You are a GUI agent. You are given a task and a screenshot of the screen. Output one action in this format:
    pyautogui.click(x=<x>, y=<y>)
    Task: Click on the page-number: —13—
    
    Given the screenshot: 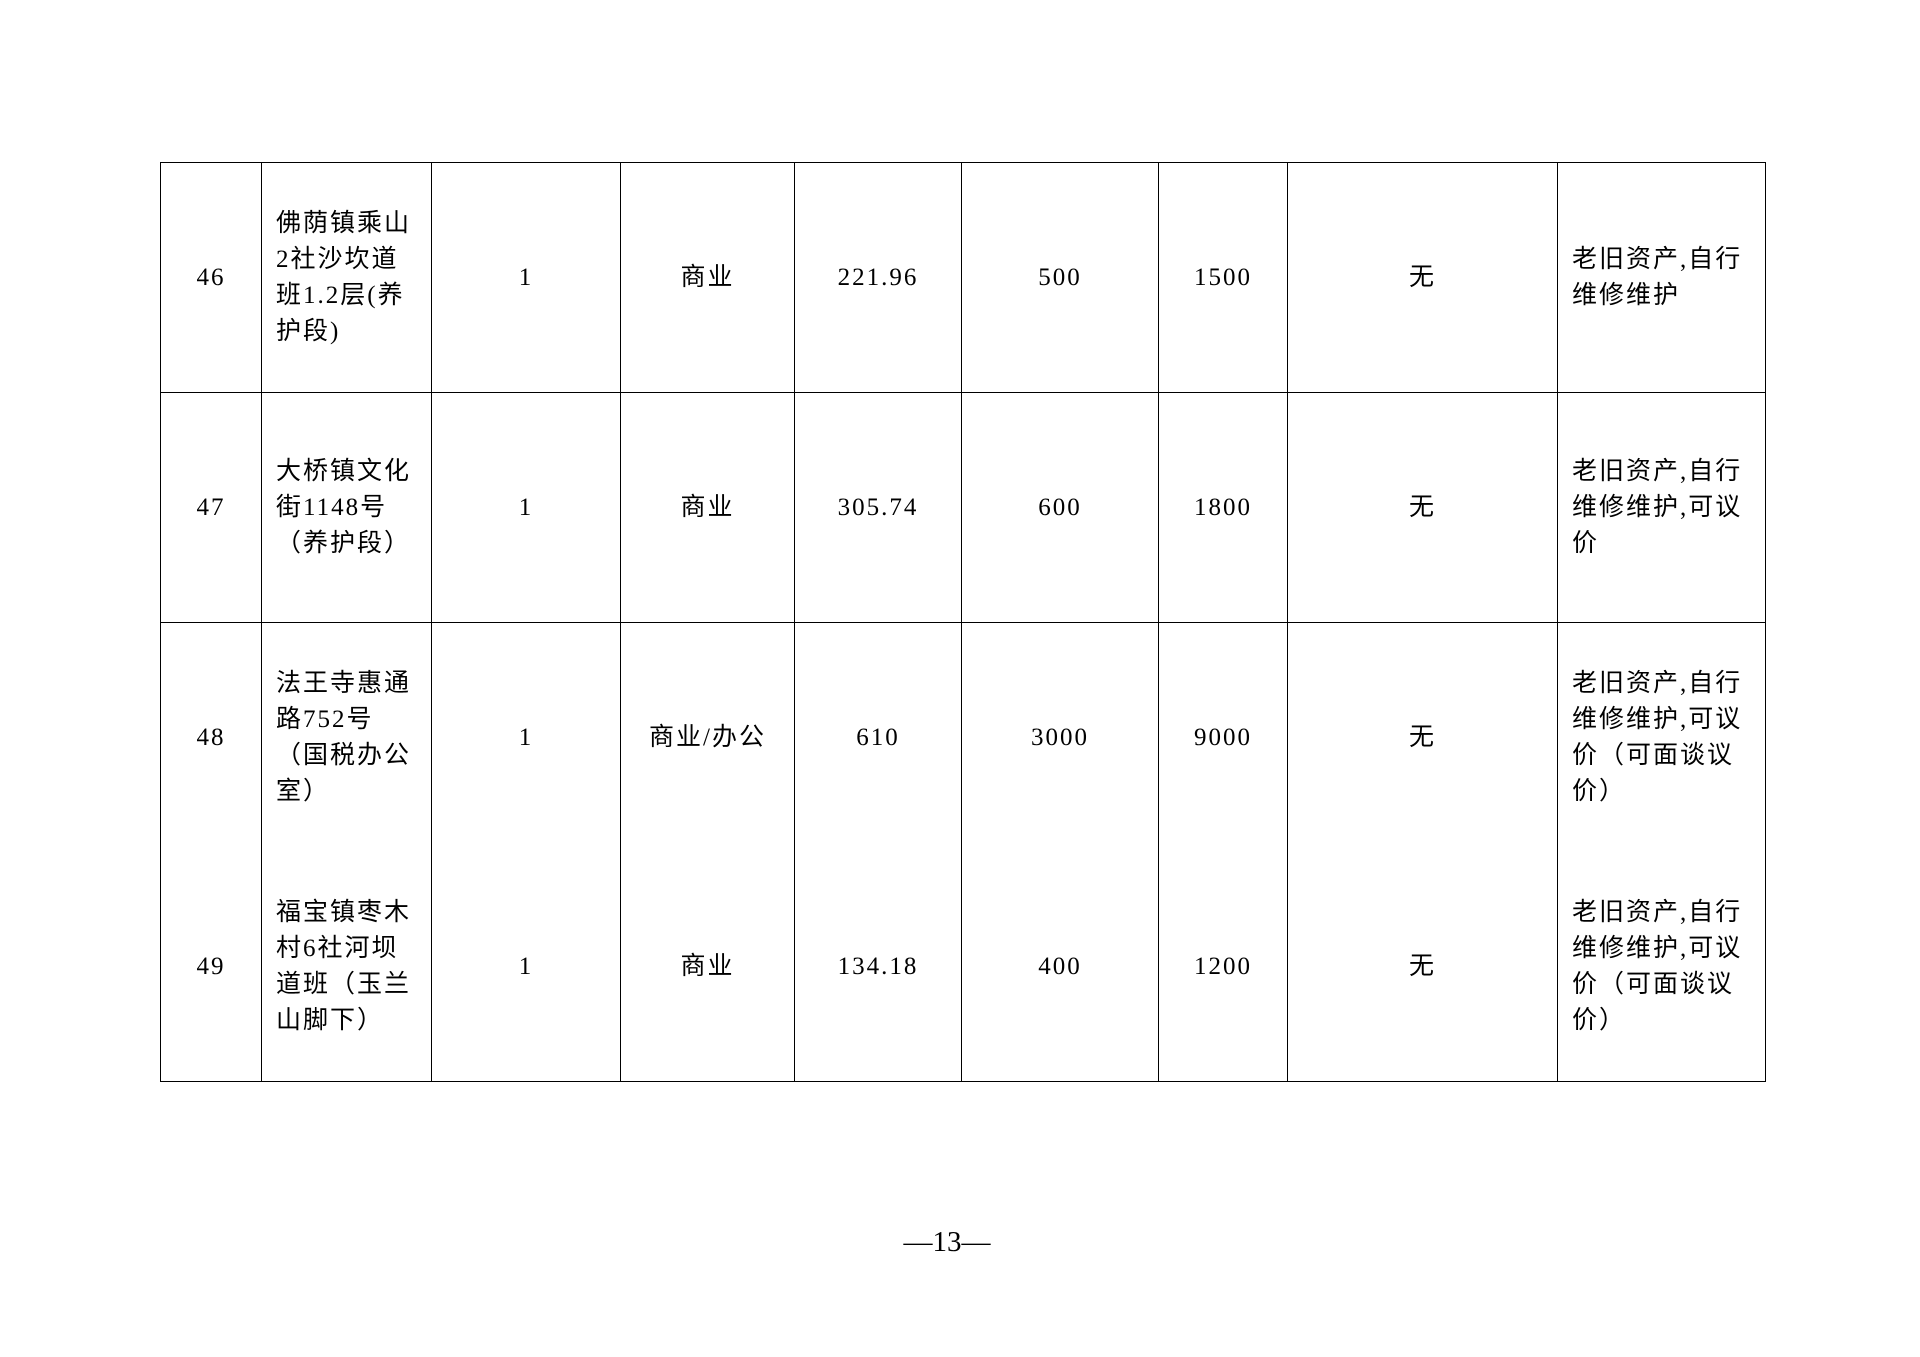 What is the action you would take?
    pyautogui.click(x=947, y=1242)
    